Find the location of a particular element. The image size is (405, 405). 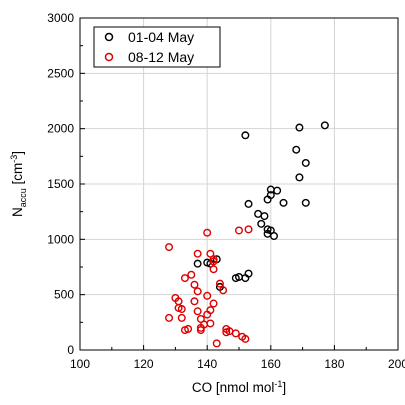

y-tick-label: 1000 is located at coordinates (60, 239).